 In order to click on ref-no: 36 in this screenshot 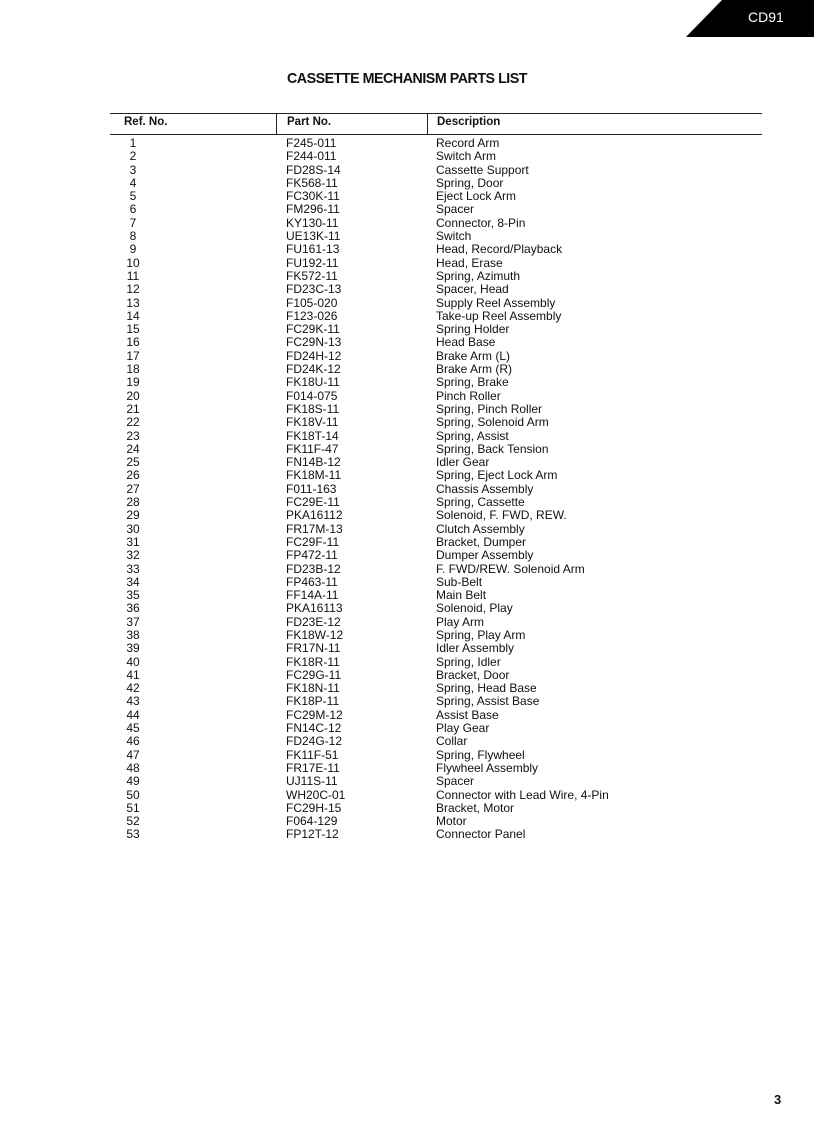, I will do `click(133, 608)`.